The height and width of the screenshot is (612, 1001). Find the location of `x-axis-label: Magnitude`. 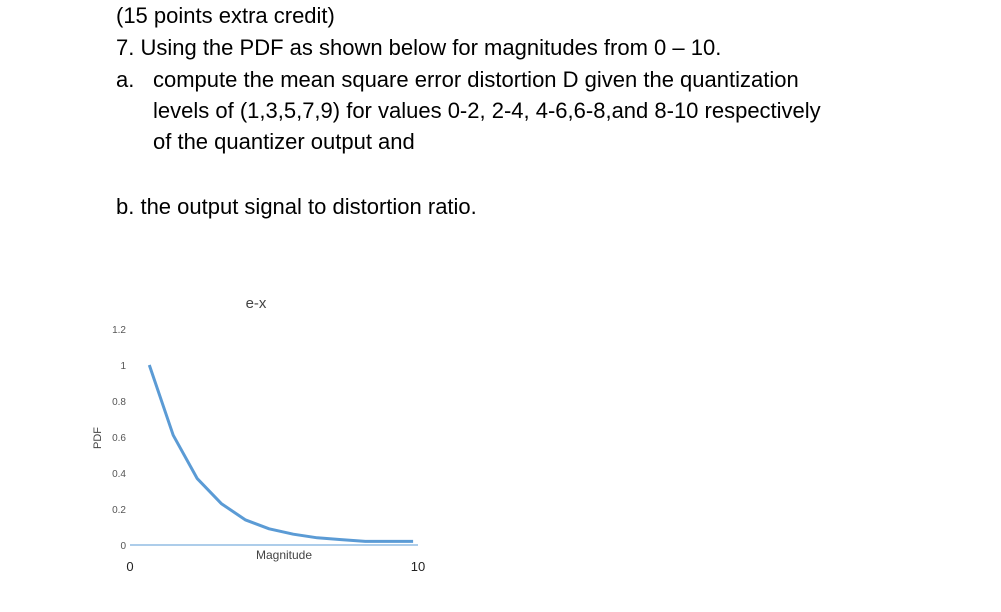

x-axis-label: Magnitude is located at coordinates (284, 555).